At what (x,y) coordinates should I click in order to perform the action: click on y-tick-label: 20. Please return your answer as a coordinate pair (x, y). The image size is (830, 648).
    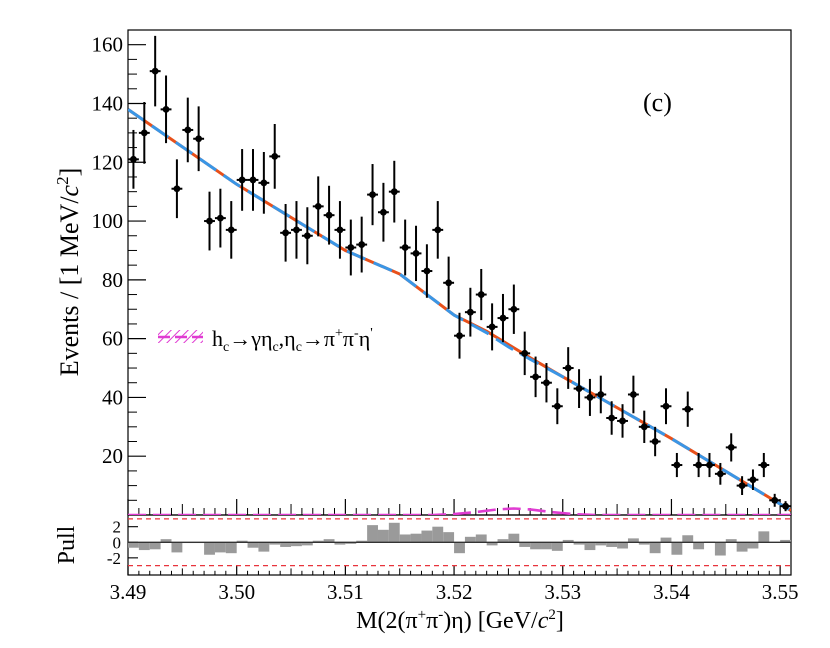
    Looking at the image, I should click on (112, 456).